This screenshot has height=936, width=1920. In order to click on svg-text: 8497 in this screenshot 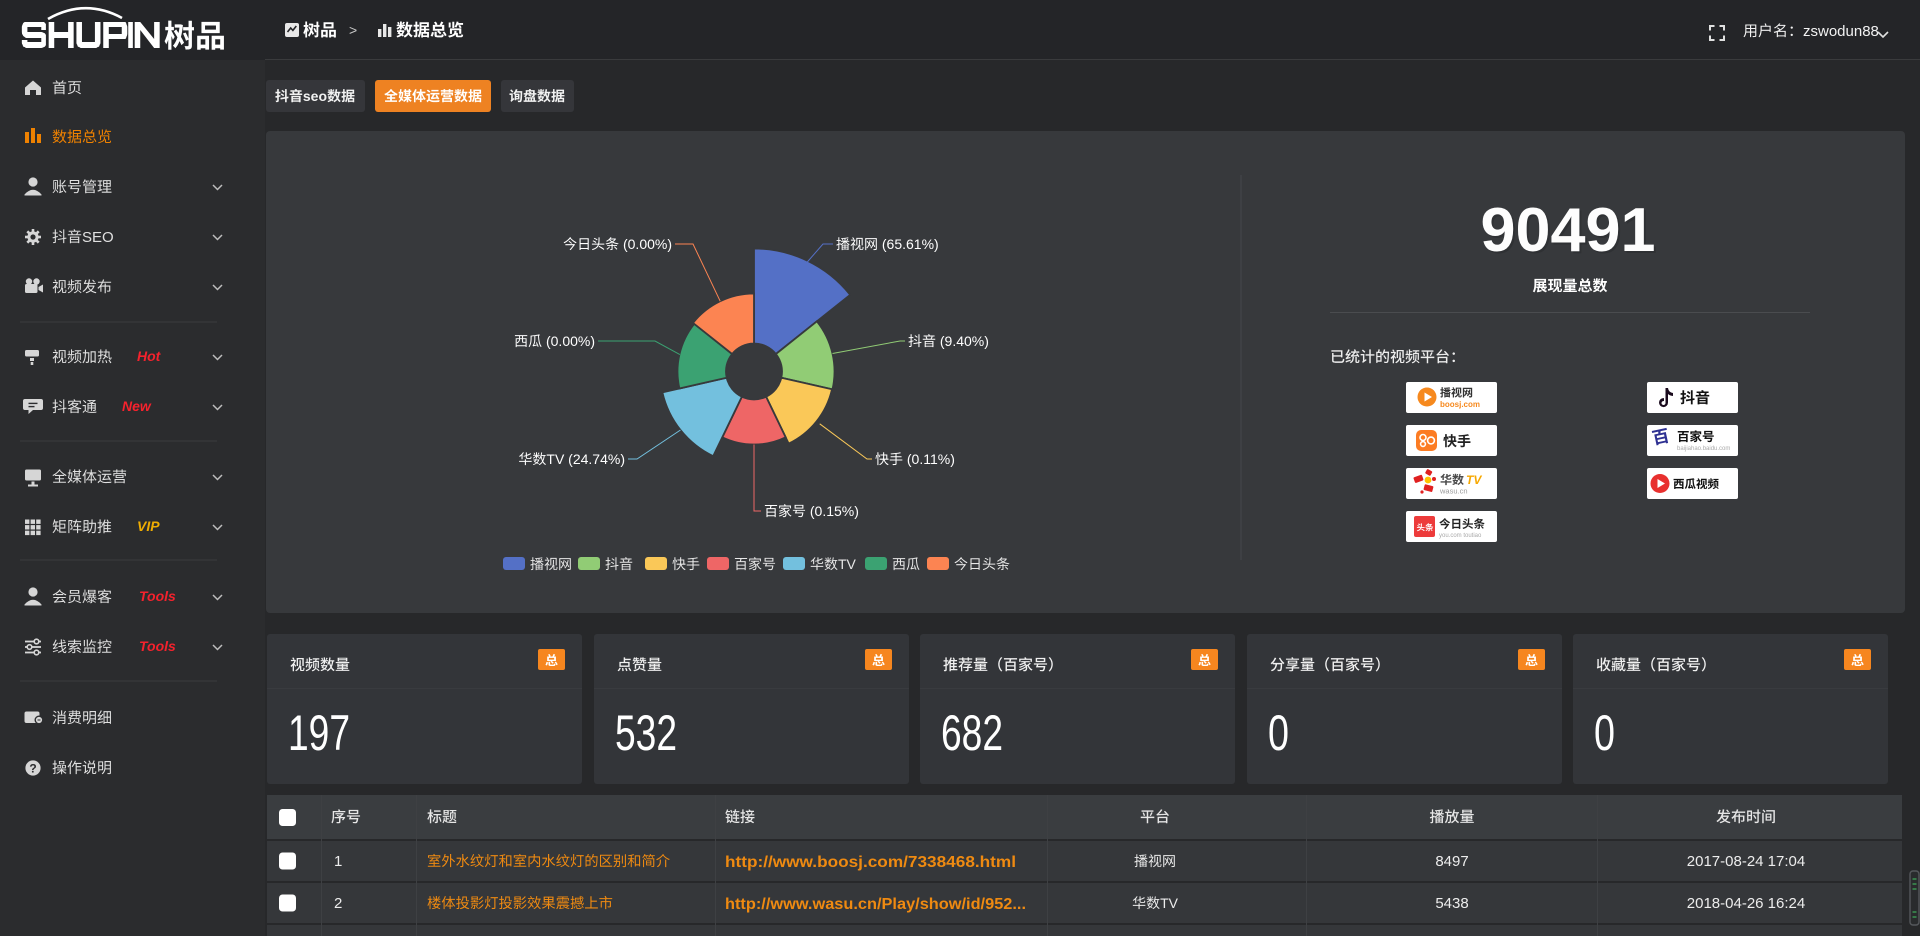, I will do `click(1451, 861)`.